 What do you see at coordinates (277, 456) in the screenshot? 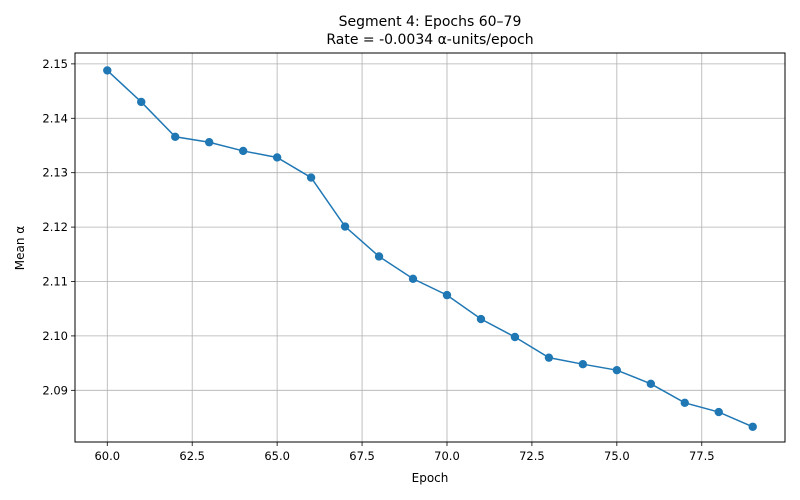
I see `x-tick-label: 65.0` at bounding box center [277, 456].